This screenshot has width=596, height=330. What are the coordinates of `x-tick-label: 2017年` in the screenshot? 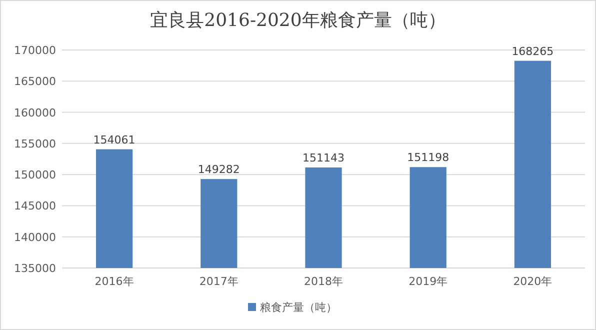 It's located at (218, 281).